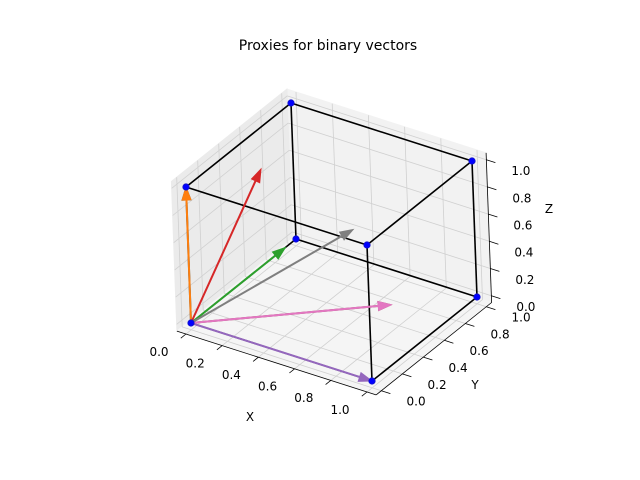  Describe the element at coordinates (458, 368) in the screenshot. I see `y-tick-label: 0.4` at that location.